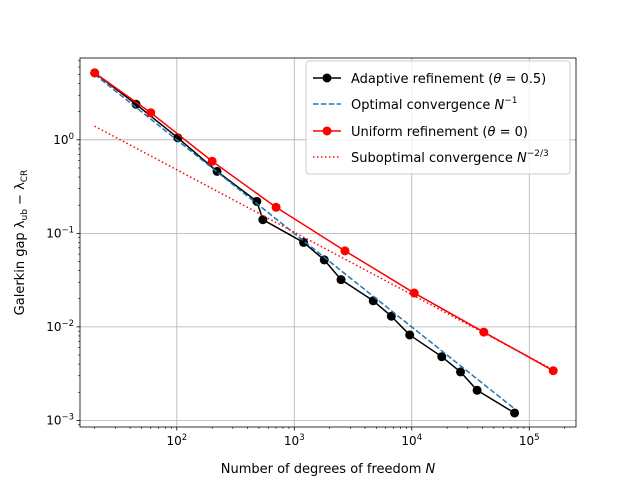 This screenshot has height=480, width=640. What do you see at coordinates (63, 243) in the screenshot?
I see `y-axis-ticks: 10⁻³ 10⁻² 10⁻¹ 10⁰` at bounding box center [63, 243].